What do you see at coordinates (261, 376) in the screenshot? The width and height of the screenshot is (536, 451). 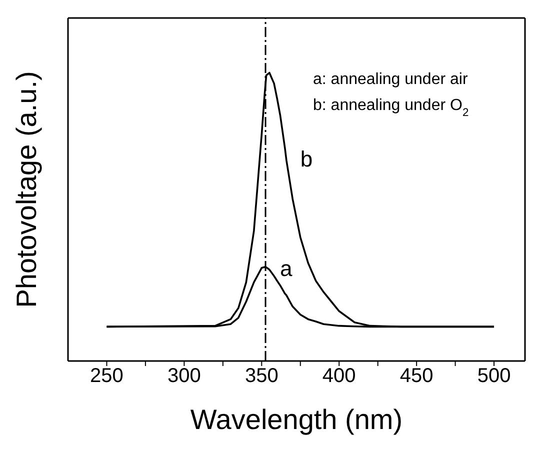 I see `x-tick-label: 350` at bounding box center [261, 376].